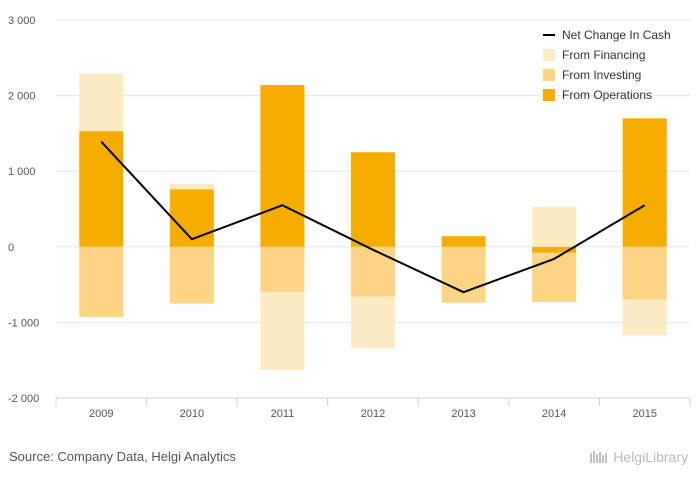 The height and width of the screenshot is (483, 700). Describe the element at coordinates (373, 271) in the screenshot. I see `bar-from-investing-2012` at that location.